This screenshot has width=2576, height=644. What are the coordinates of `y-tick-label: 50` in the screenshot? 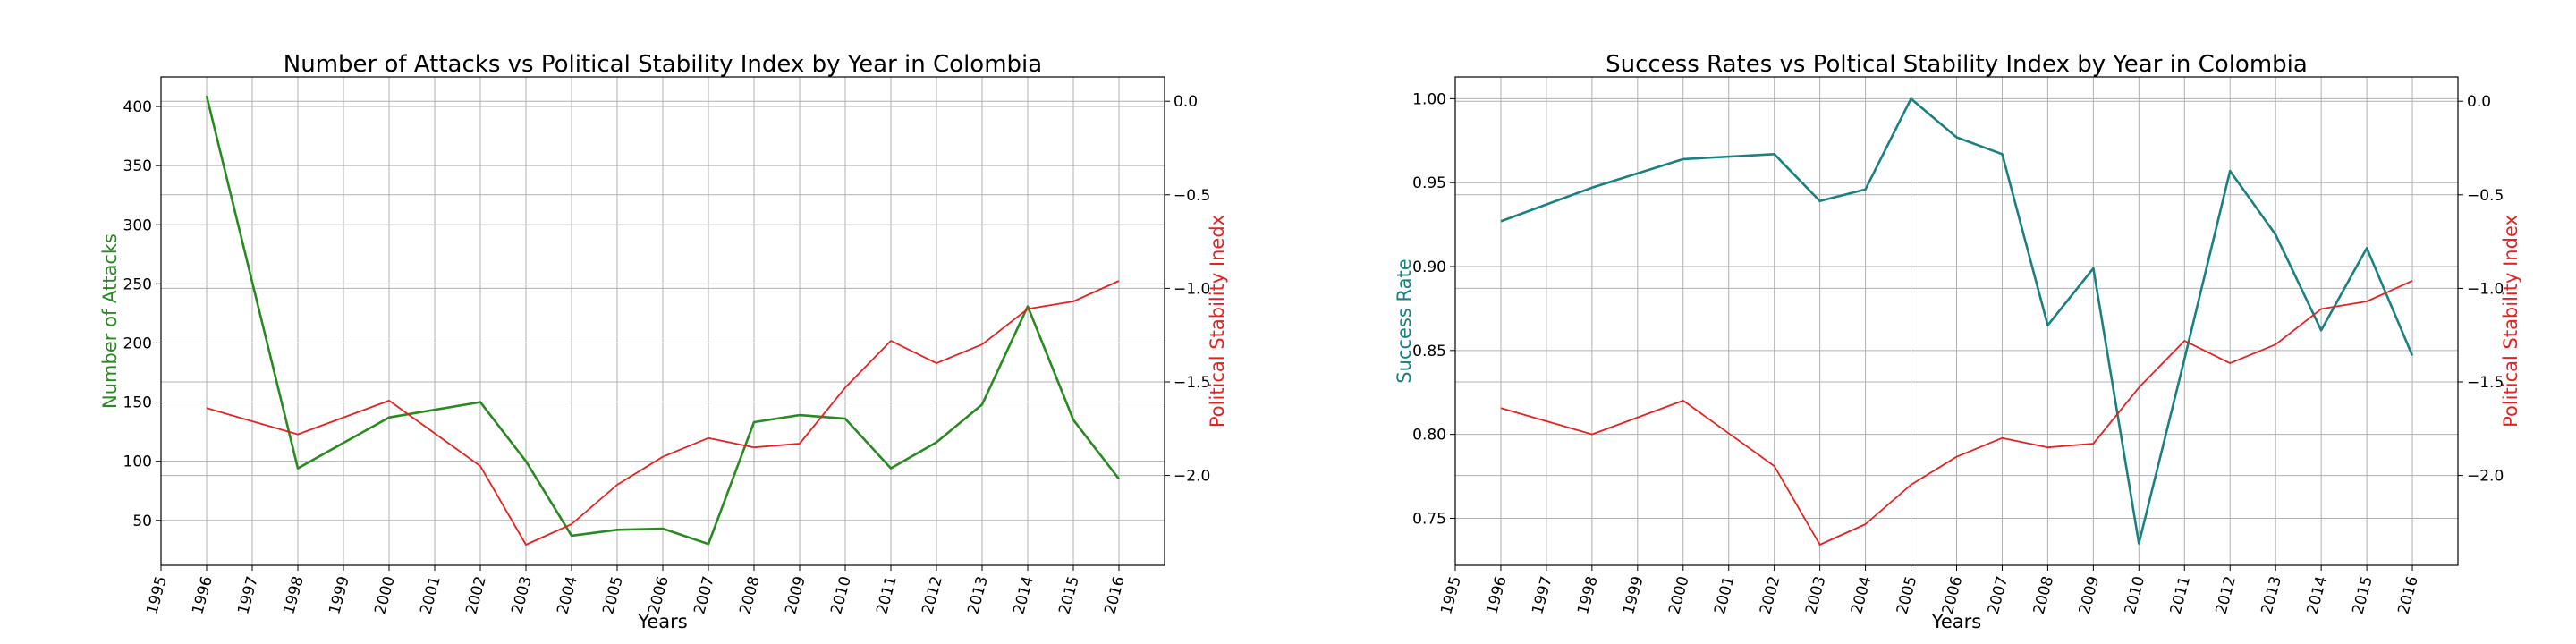 It's located at (142, 521).